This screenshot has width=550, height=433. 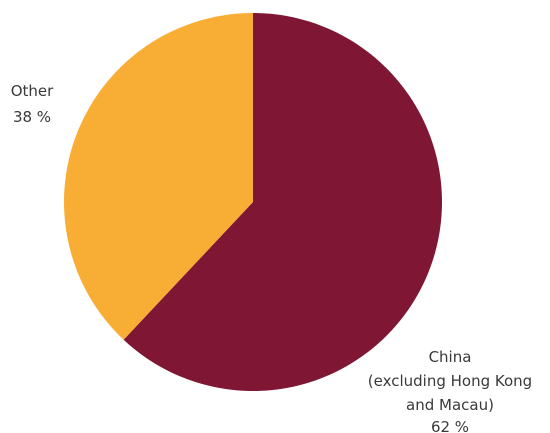 What do you see at coordinates (450, 357) in the screenshot?
I see `slice-label-china-name-line-1: China` at bounding box center [450, 357].